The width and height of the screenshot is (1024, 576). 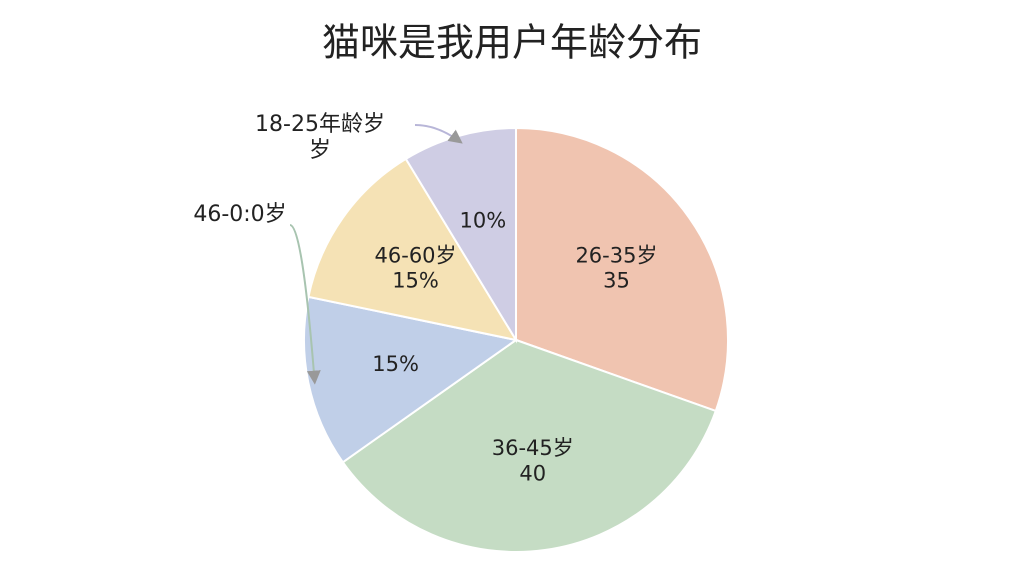 What do you see at coordinates (616, 267) in the screenshot?
I see `slice-label: 26-35岁 35` at bounding box center [616, 267].